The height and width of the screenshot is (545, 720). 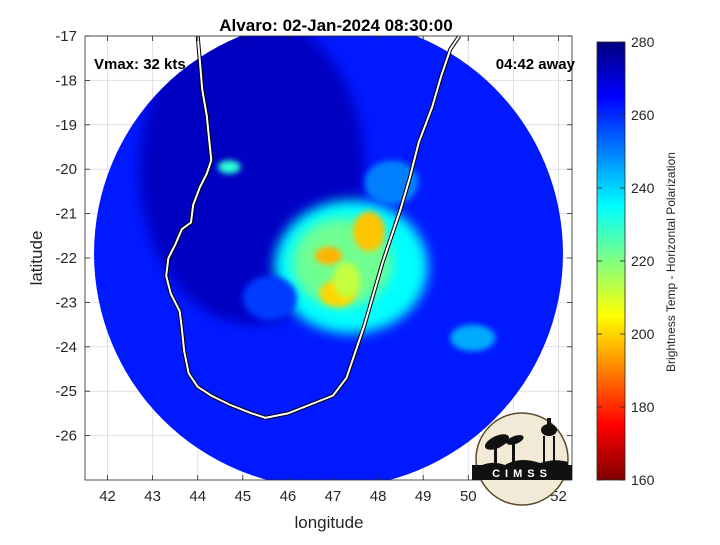 What do you see at coordinates (643, 115) in the screenshot?
I see `colorbar-tick-label: 260` at bounding box center [643, 115].